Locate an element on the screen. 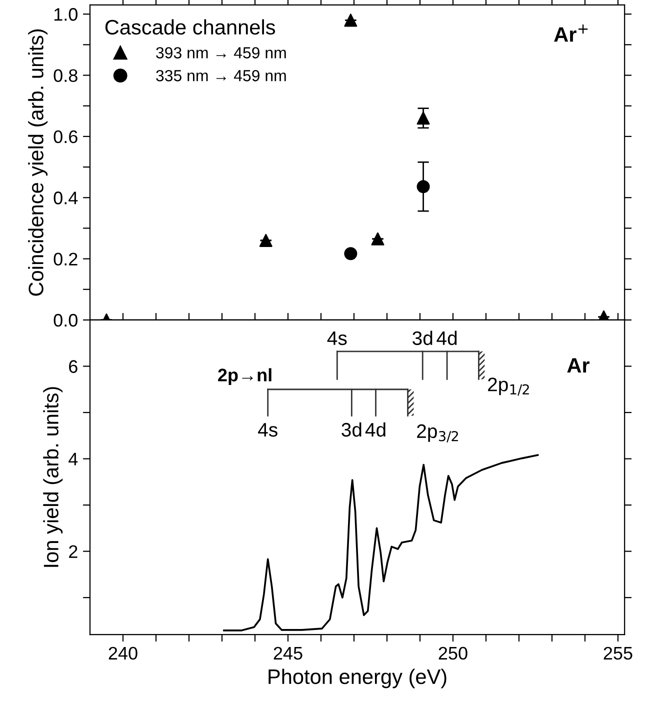  line-series is located at coordinates (381, 543).